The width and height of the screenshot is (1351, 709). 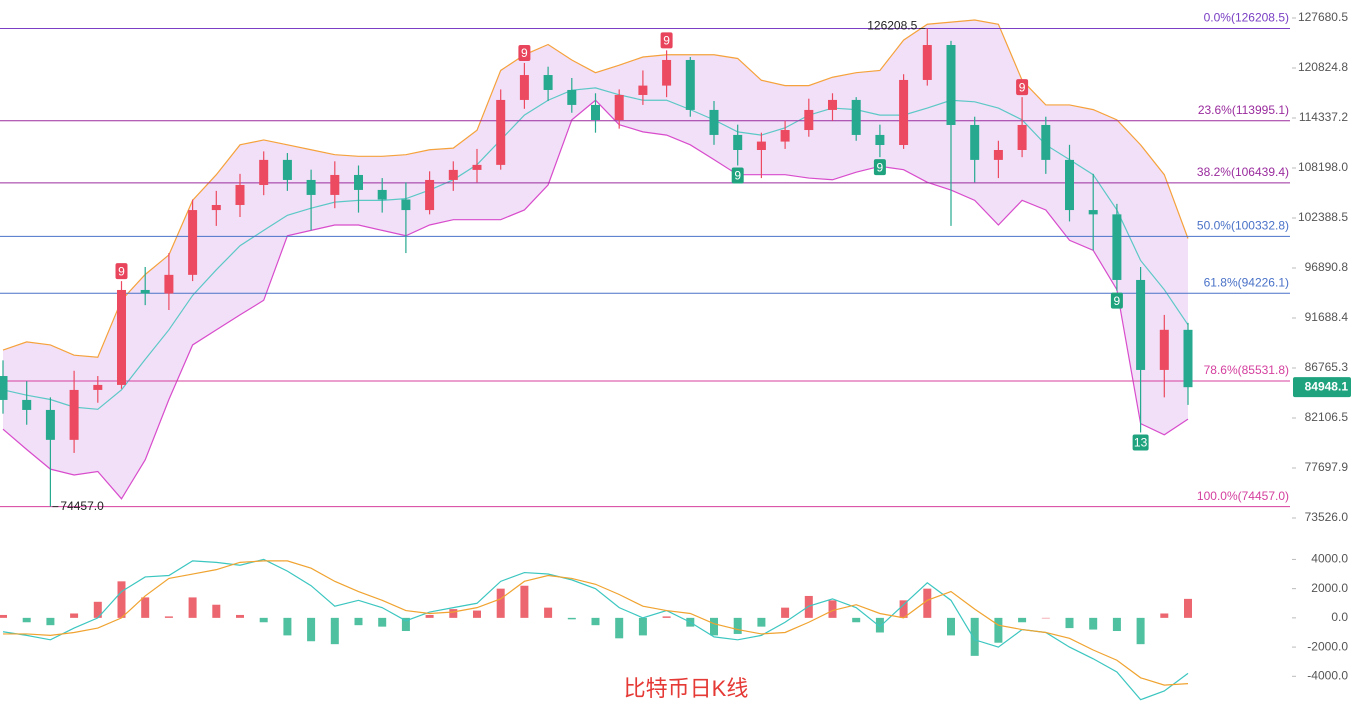 What do you see at coordinates (1327, 675) in the screenshot?
I see `y-tick-label: -4000.0` at bounding box center [1327, 675].